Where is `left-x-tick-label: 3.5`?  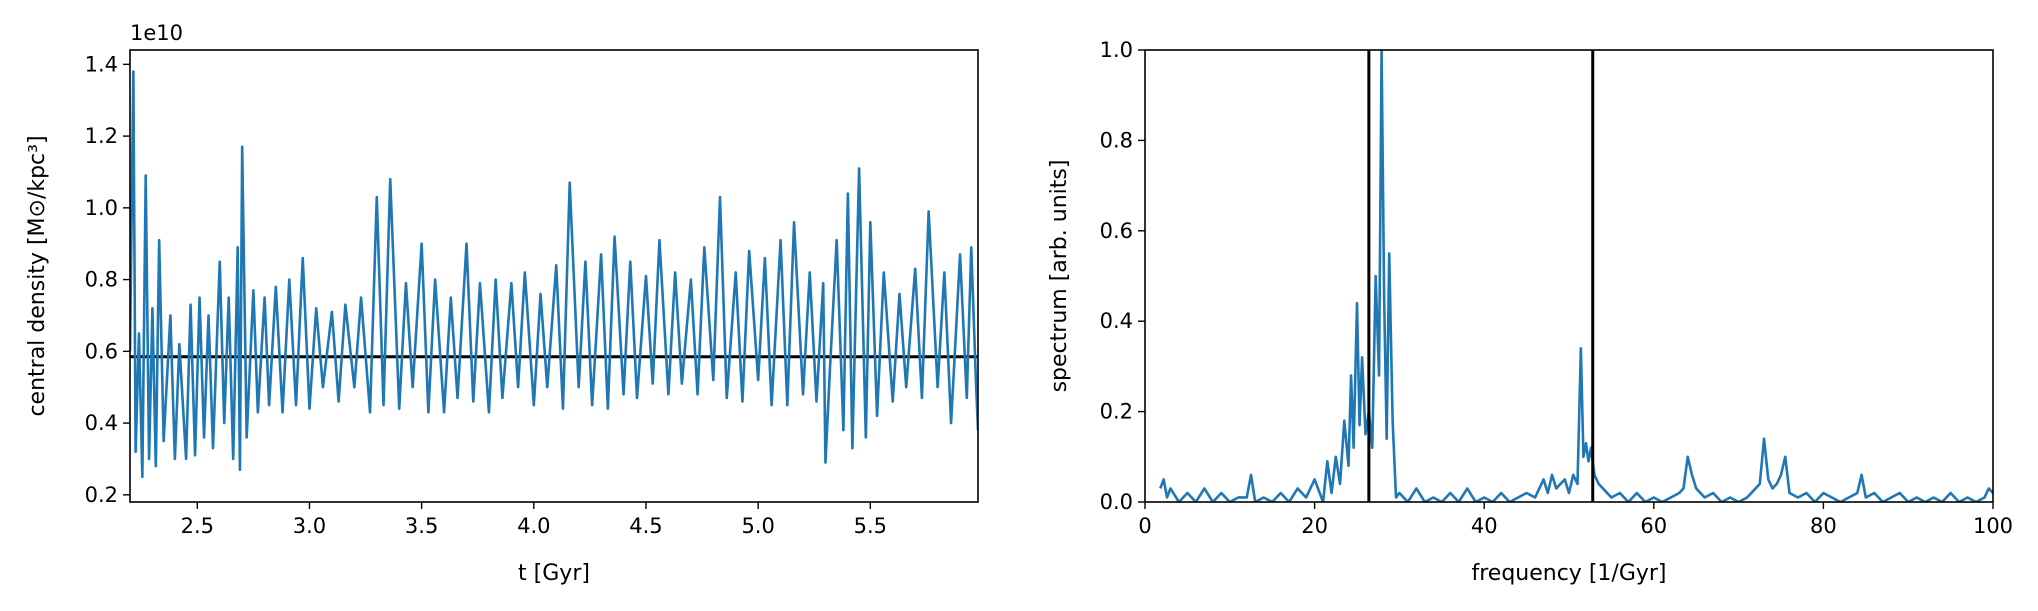
left-x-tick-label: 3.5 is located at coordinates (421, 526).